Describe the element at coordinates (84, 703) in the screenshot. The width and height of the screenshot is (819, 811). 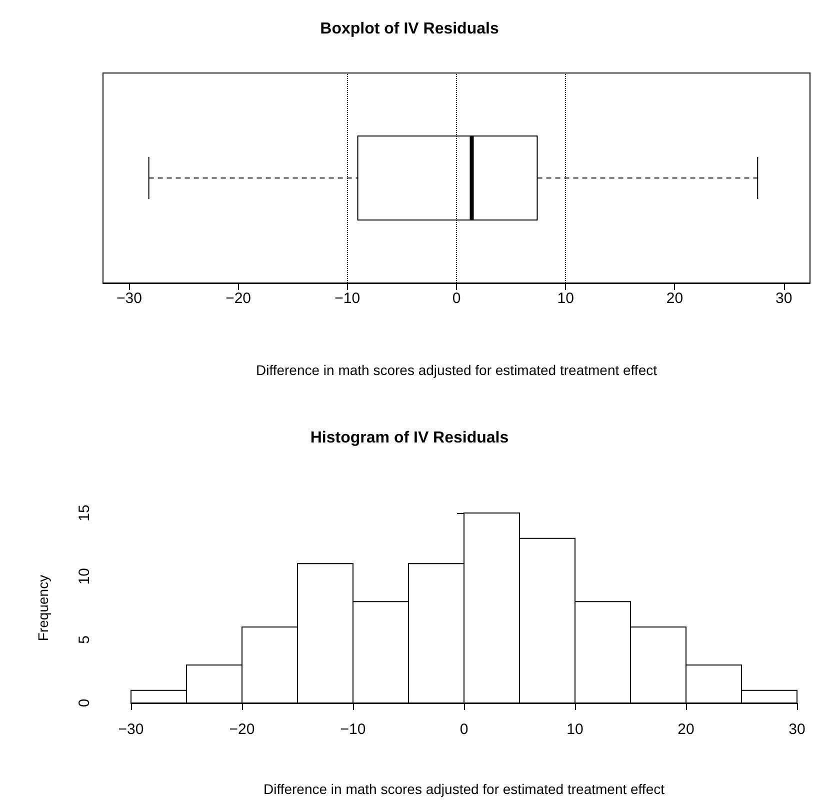
I see `y-tick-label: 0` at that location.